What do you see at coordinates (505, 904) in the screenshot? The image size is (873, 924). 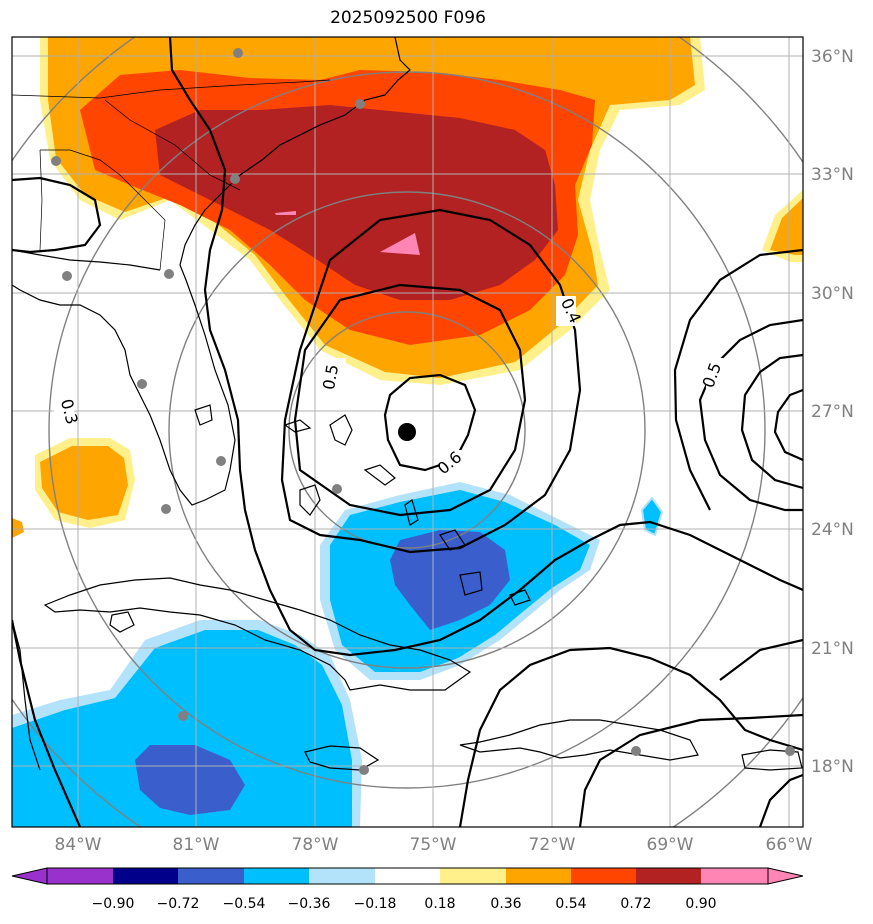 I see `colorbar-tick-7: 0.36` at bounding box center [505, 904].